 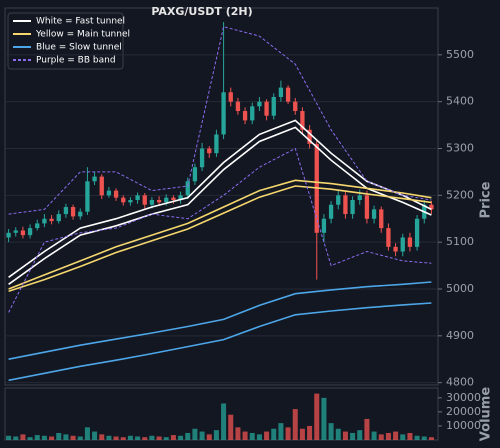 I want to click on legend-label: White = Fast tunnel, so click(x=80, y=22).